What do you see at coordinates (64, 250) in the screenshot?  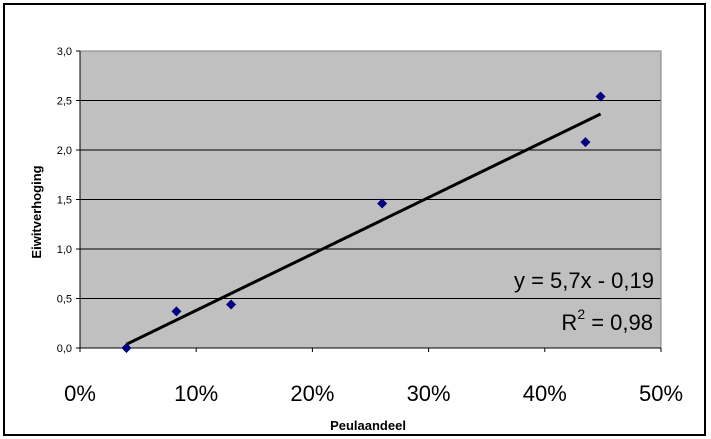 I see `y-tick-label: 1,0` at bounding box center [64, 250].